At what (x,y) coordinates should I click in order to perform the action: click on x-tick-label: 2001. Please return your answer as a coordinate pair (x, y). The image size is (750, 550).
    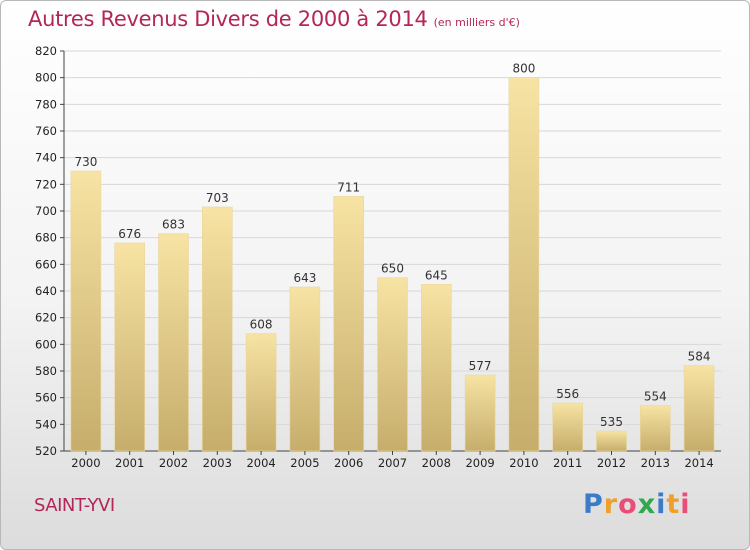
    Looking at the image, I should click on (129, 463).